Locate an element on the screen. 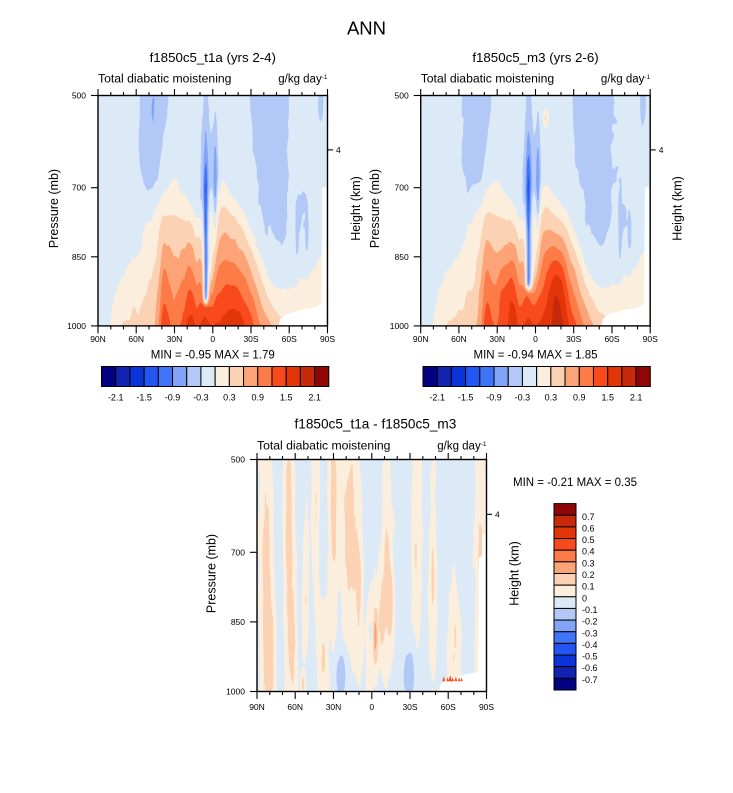 This screenshot has width=733, height=793. svg-text: 0.6 is located at coordinates (588, 528).